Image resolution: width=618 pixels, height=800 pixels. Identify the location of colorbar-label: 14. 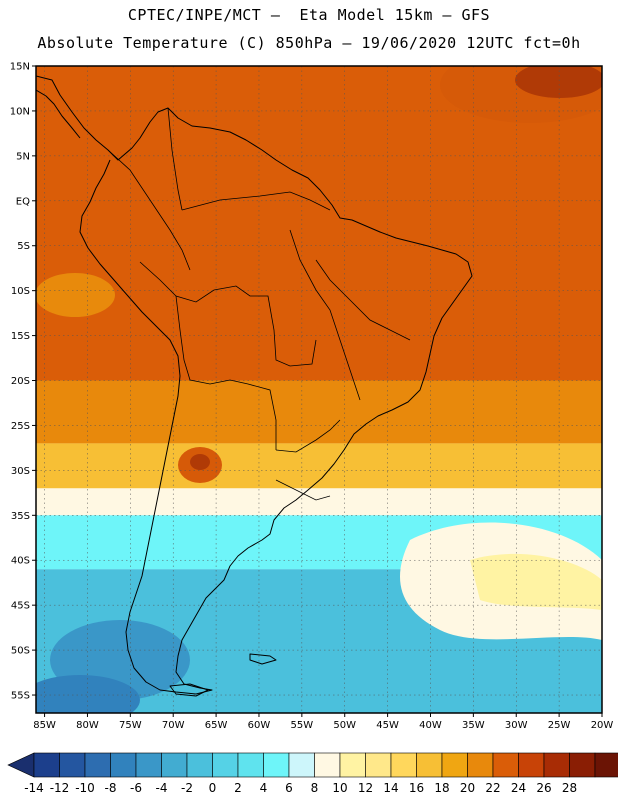
(390, 788).